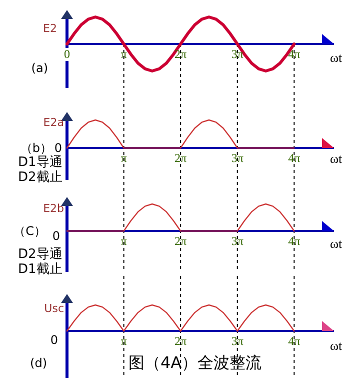 The height and width of the screenshot is (385, 354). What do you see at coordinates (53, 122) in the screenshot?
I see `y-axis-title: E2a` at bounding box center [53, 122].